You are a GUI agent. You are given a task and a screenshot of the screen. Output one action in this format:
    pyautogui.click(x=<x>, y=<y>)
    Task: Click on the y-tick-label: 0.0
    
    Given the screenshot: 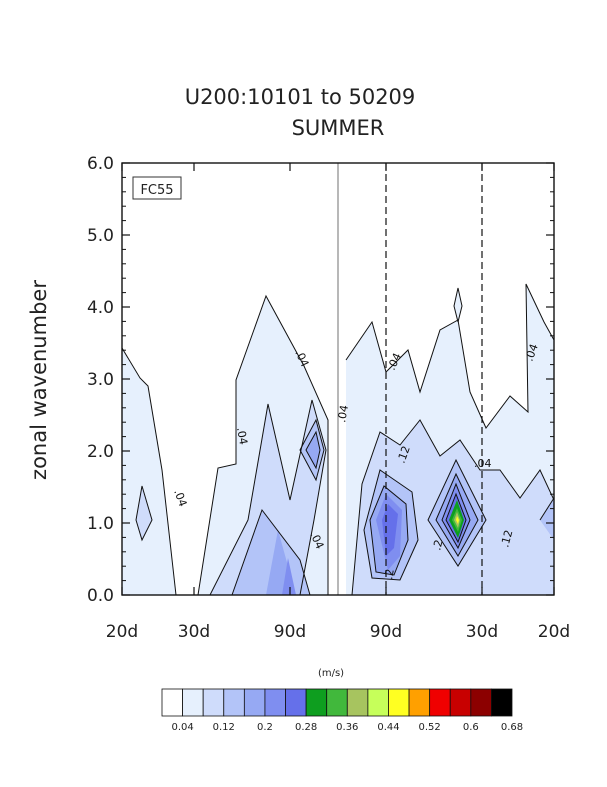 What is the action you would take?
    pyautogui.click(x=100, y=596)
    